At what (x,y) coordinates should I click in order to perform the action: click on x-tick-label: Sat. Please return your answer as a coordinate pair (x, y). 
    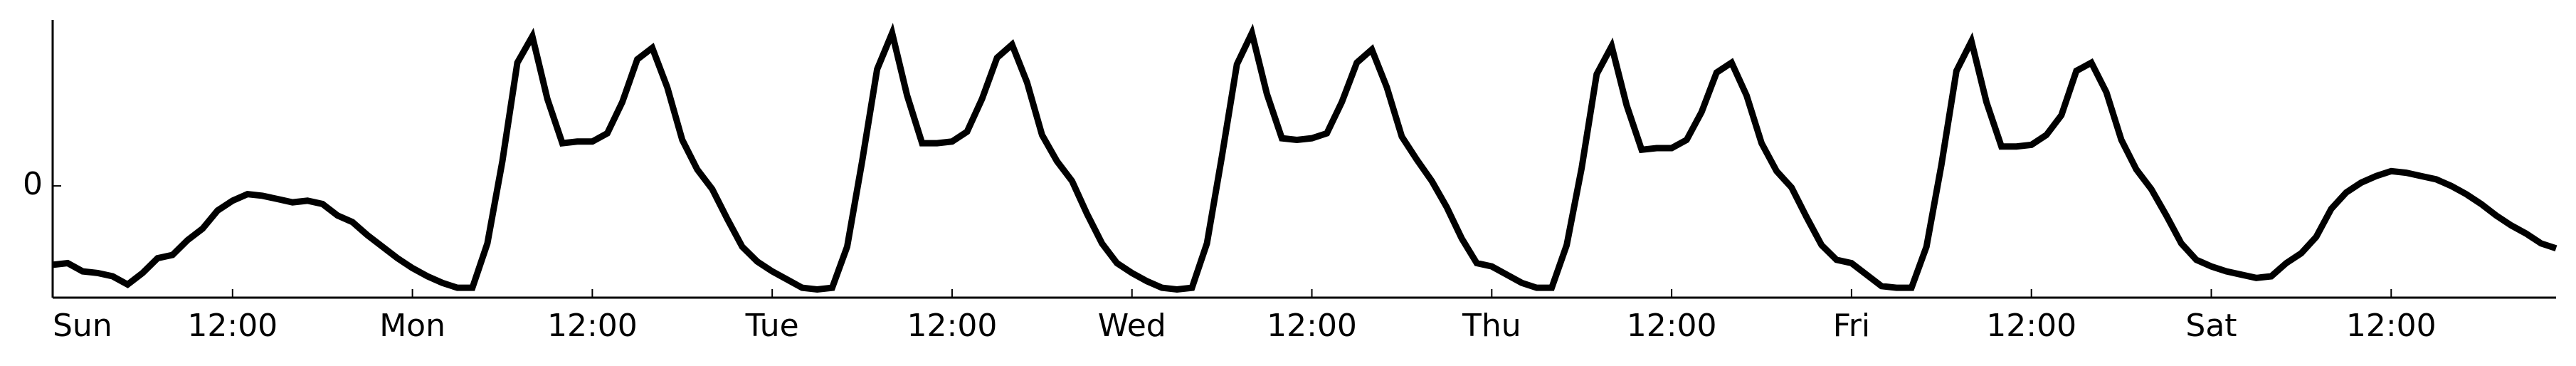
    Looking at the image, I should click on (2211, 326).